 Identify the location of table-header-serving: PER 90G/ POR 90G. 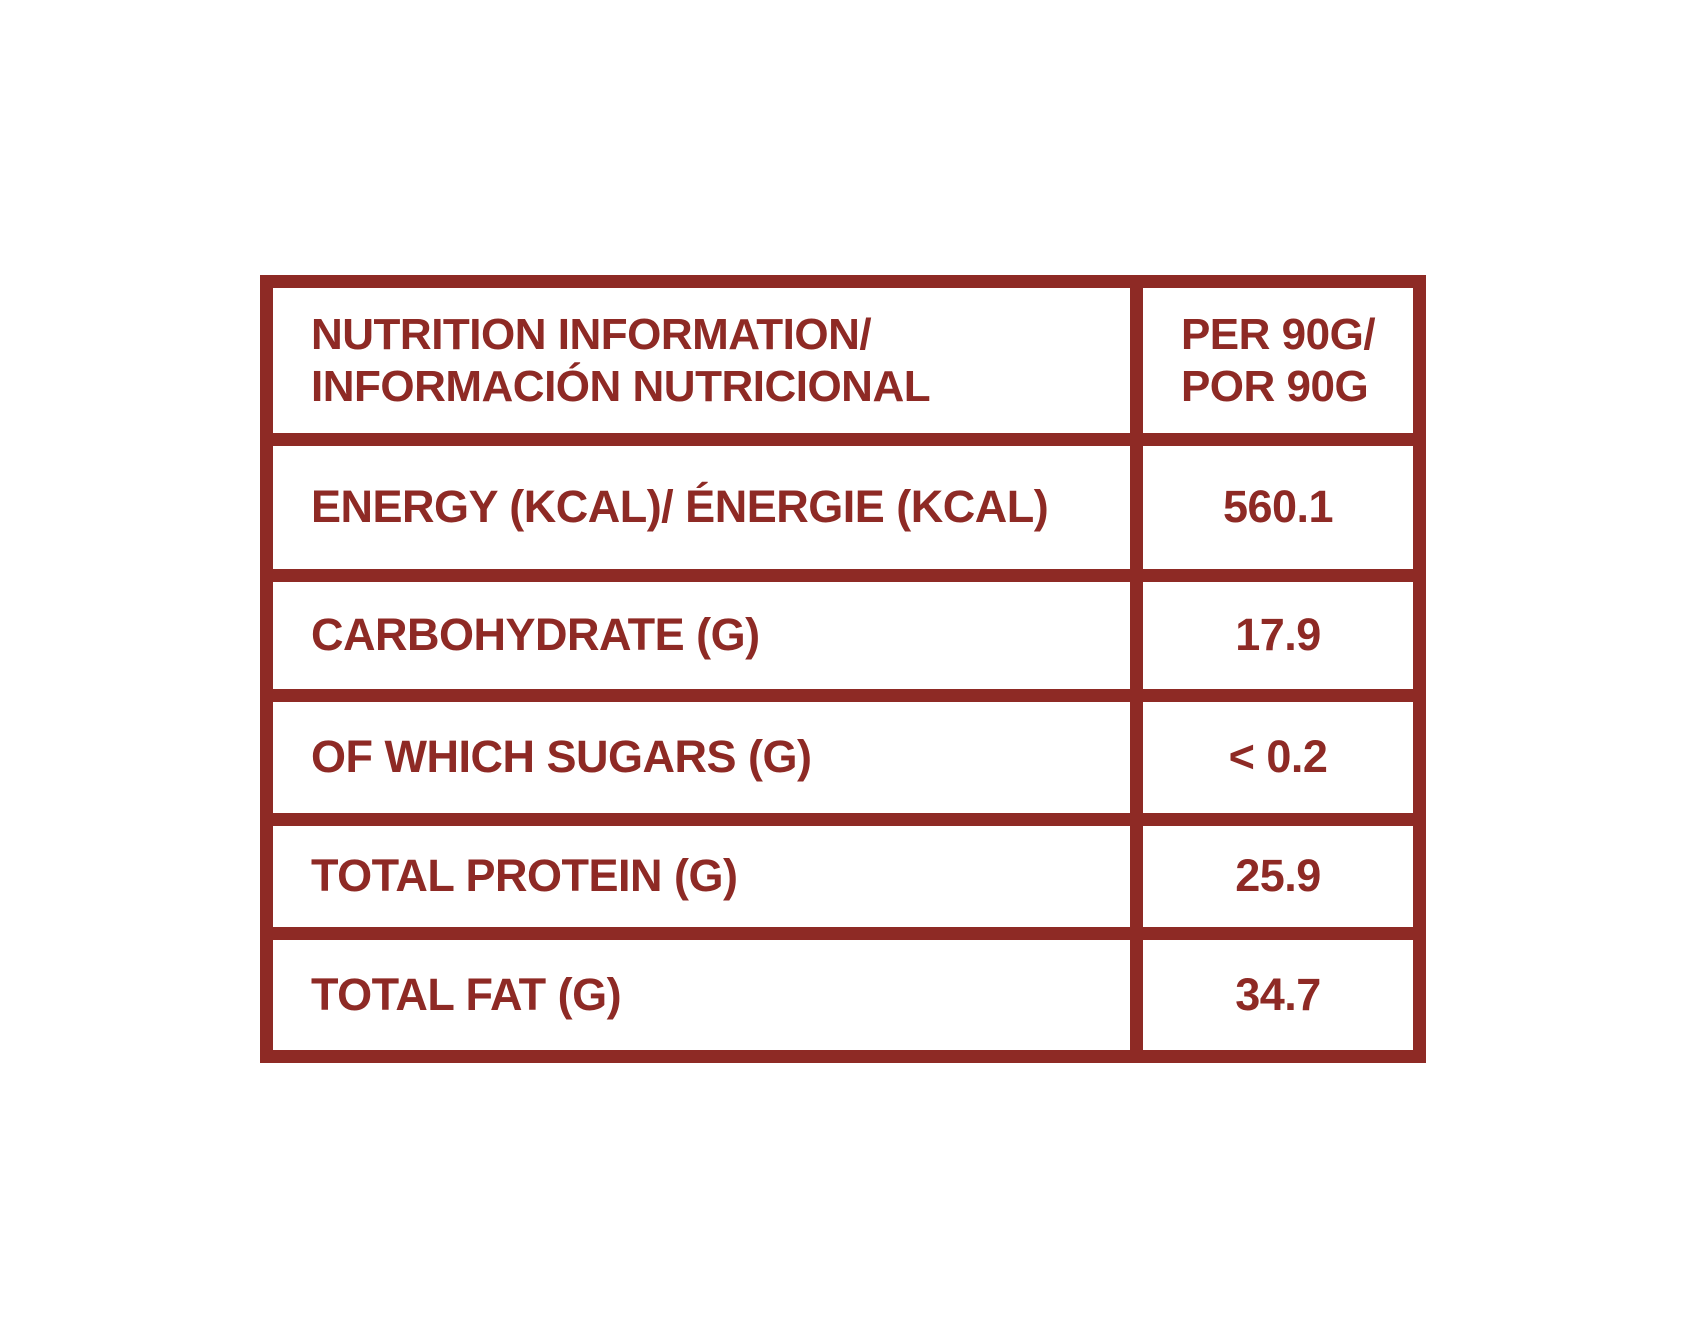
(1278, 360).